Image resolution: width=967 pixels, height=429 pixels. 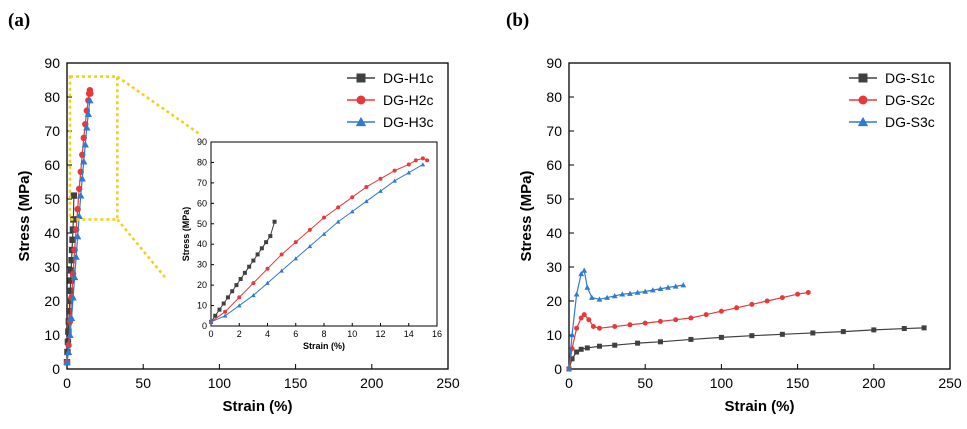 What do you see at coordinates (408, 122) in the screenshot?
I see `legend-label-3: DG-H3c` at bounding box center [408, 122].